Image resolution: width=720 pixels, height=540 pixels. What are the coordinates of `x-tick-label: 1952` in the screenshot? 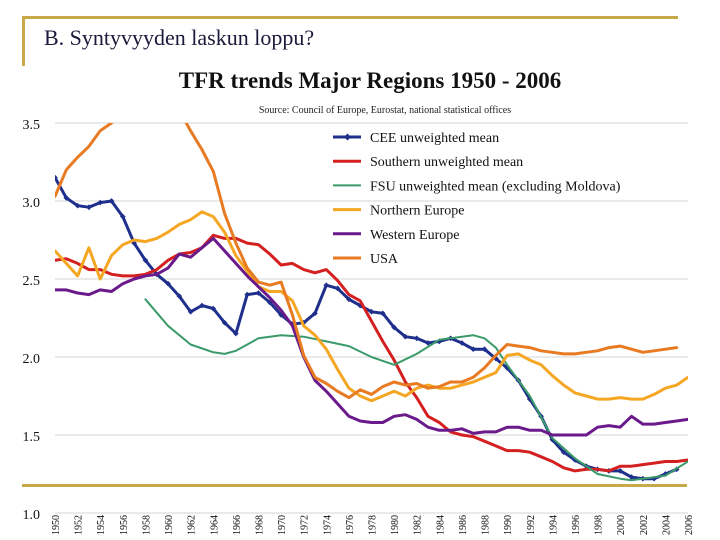 It's located at (79, 525).